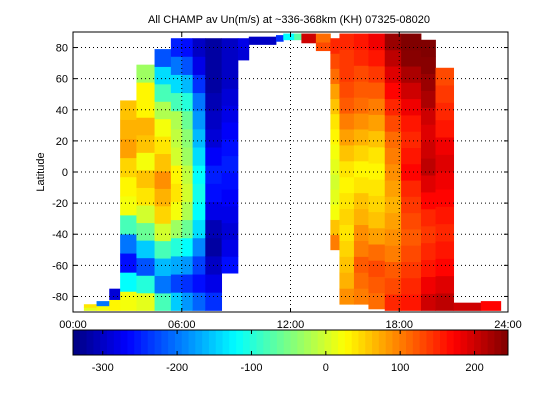  Describe the element at coordinates (41, 171) in the screenshot. I see `y-axis-label: Latitude` at that location.